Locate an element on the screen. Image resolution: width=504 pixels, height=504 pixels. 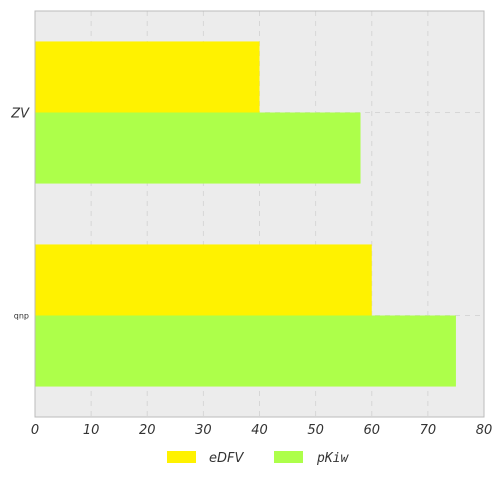
x-axis-ticks: 0 10 20 30 40 50 60 70 80 is located at coordinates (261, 430).